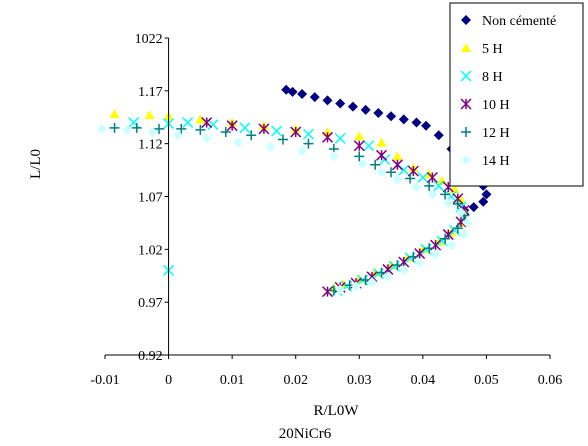 This screenshot has width=588, height=446. What do you see at coordinates (519, 21) in the screenshot?
I see `legend-label: Non cémenté` at bounding box center [519, 21].